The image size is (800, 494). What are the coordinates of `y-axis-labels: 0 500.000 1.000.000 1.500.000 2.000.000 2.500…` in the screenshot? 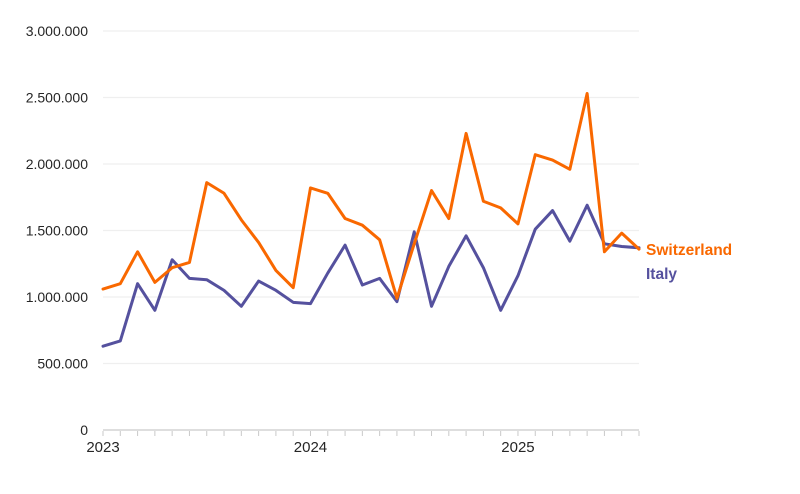 It's located at (57, 230).